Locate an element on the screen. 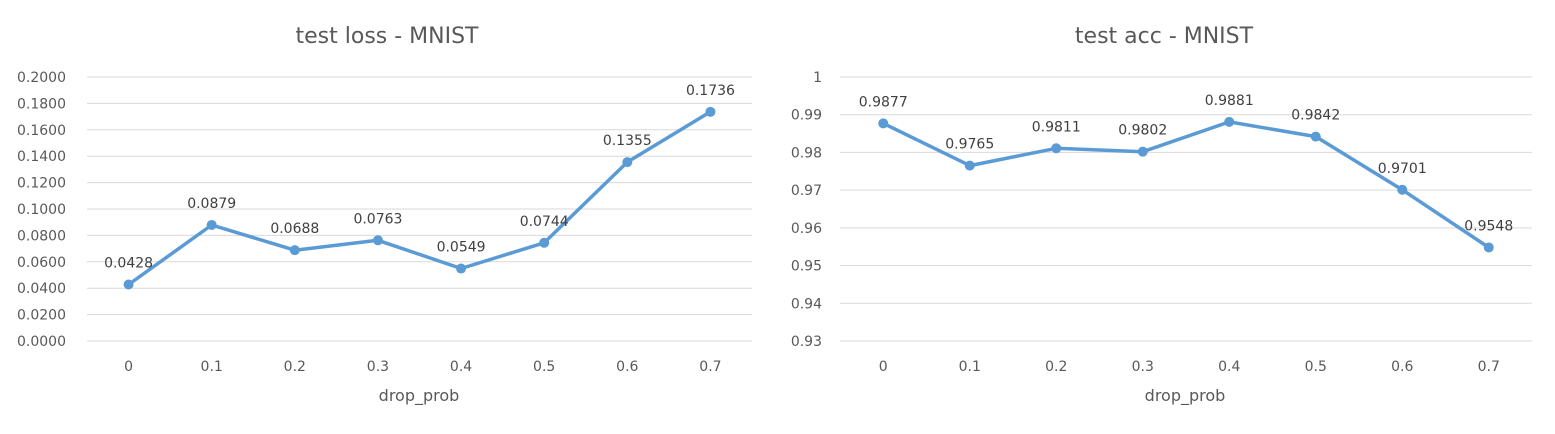 The image size is (1555, 434). y-tick-label: 0.0000 is located at coordinates (41, 342).